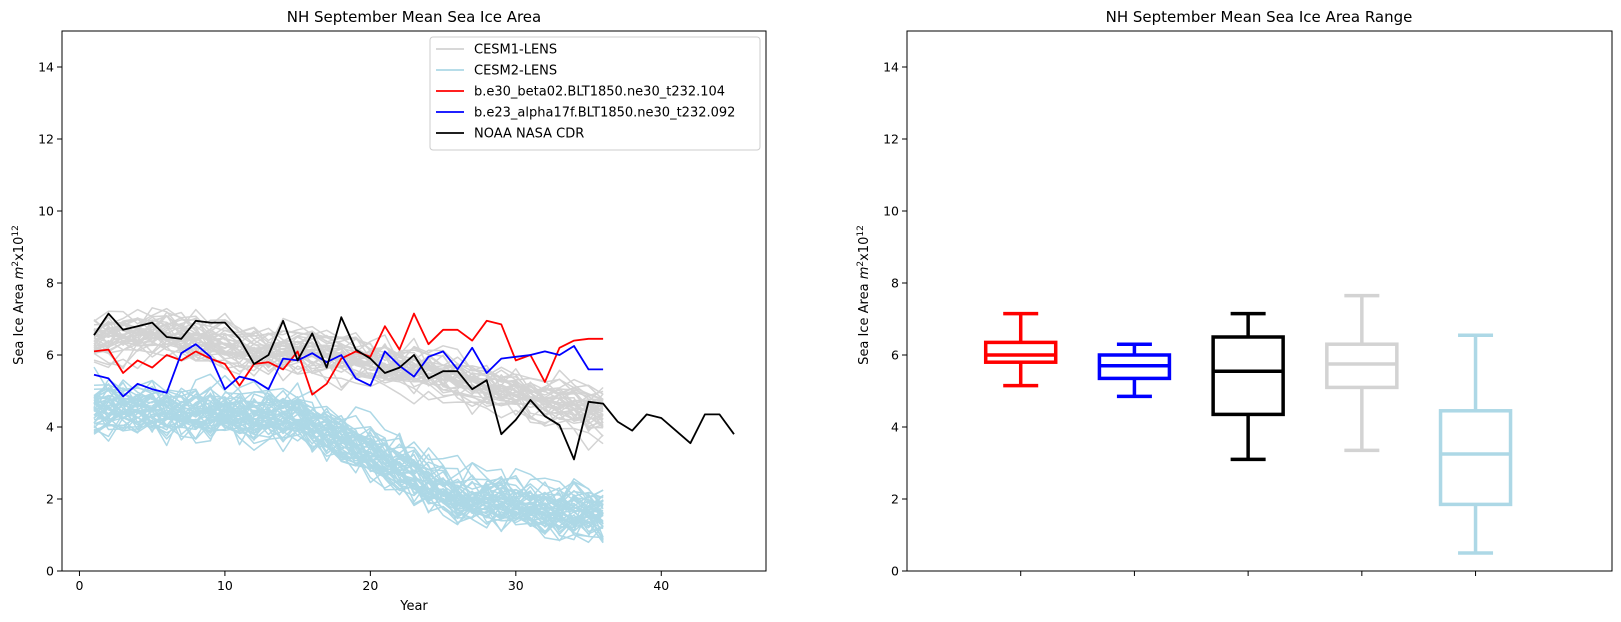 This screenshot has height=622, width=1621. Describe the element at coordinates (661, 585) in the screenshot. I see `x-tick-label: 40` at that location.